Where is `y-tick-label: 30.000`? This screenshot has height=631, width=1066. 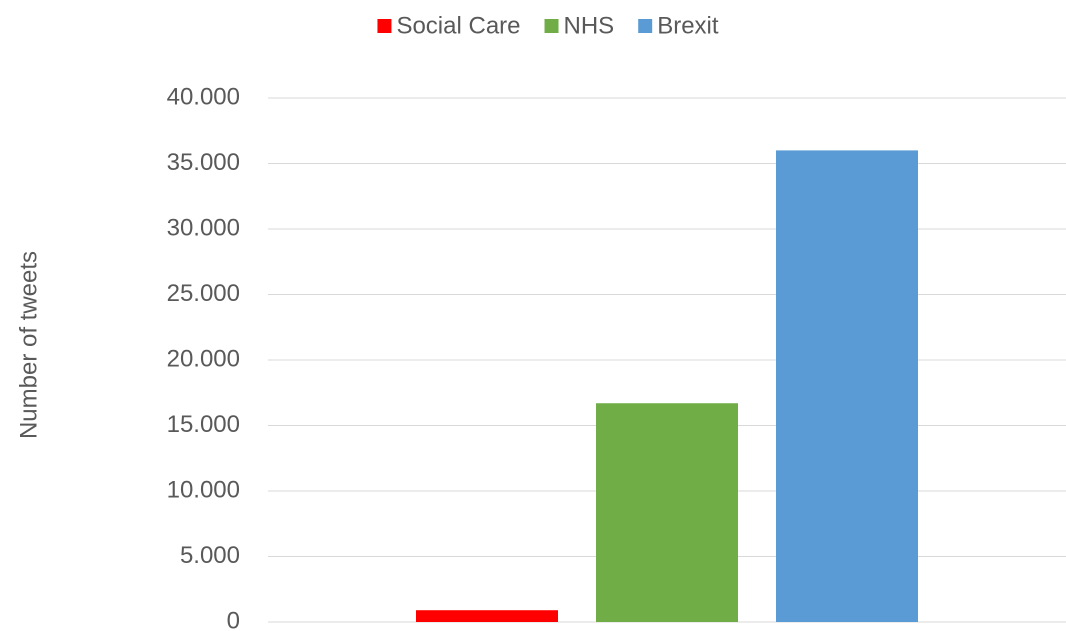
y-tick-label: 30.000 is located at coordinates (203, 227).